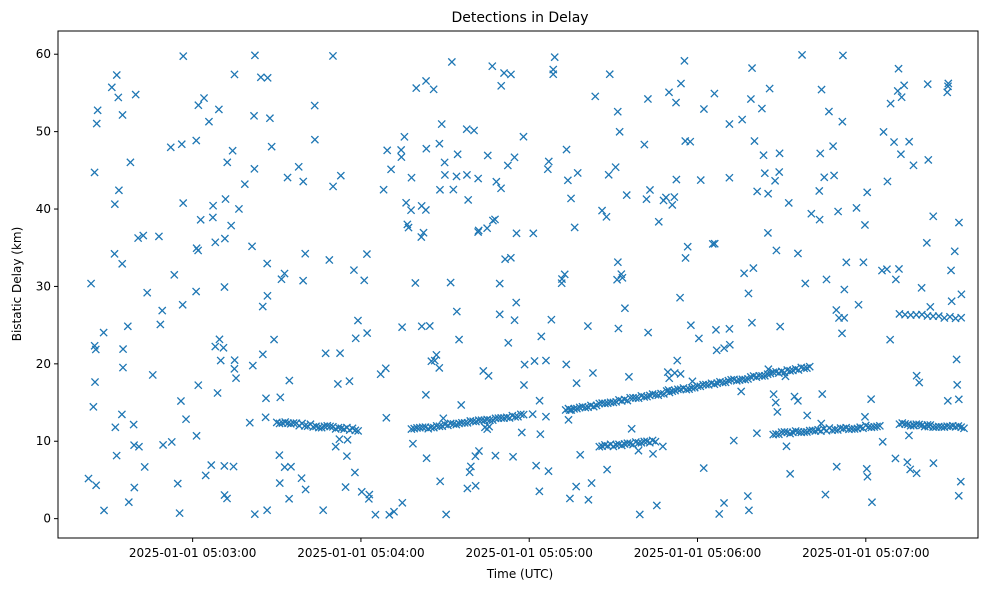  What do you see at coordinates (528, 553) in the screenshot?
I see `x-tick-label: 2025-01-01 05:05:00` at bounding box center [528, 553].